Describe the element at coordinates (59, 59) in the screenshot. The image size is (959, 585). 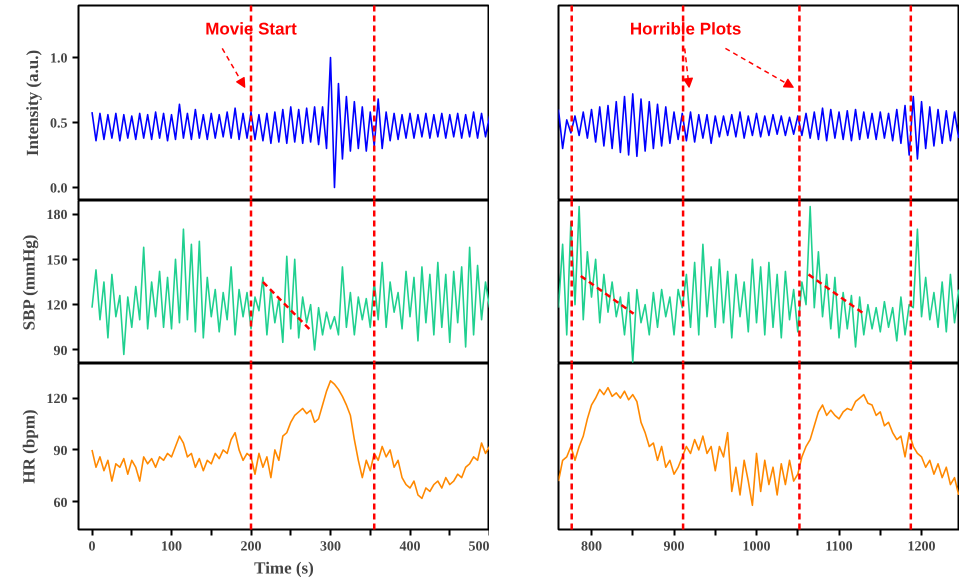
I see `y-tick-label: 1.0` at that location.